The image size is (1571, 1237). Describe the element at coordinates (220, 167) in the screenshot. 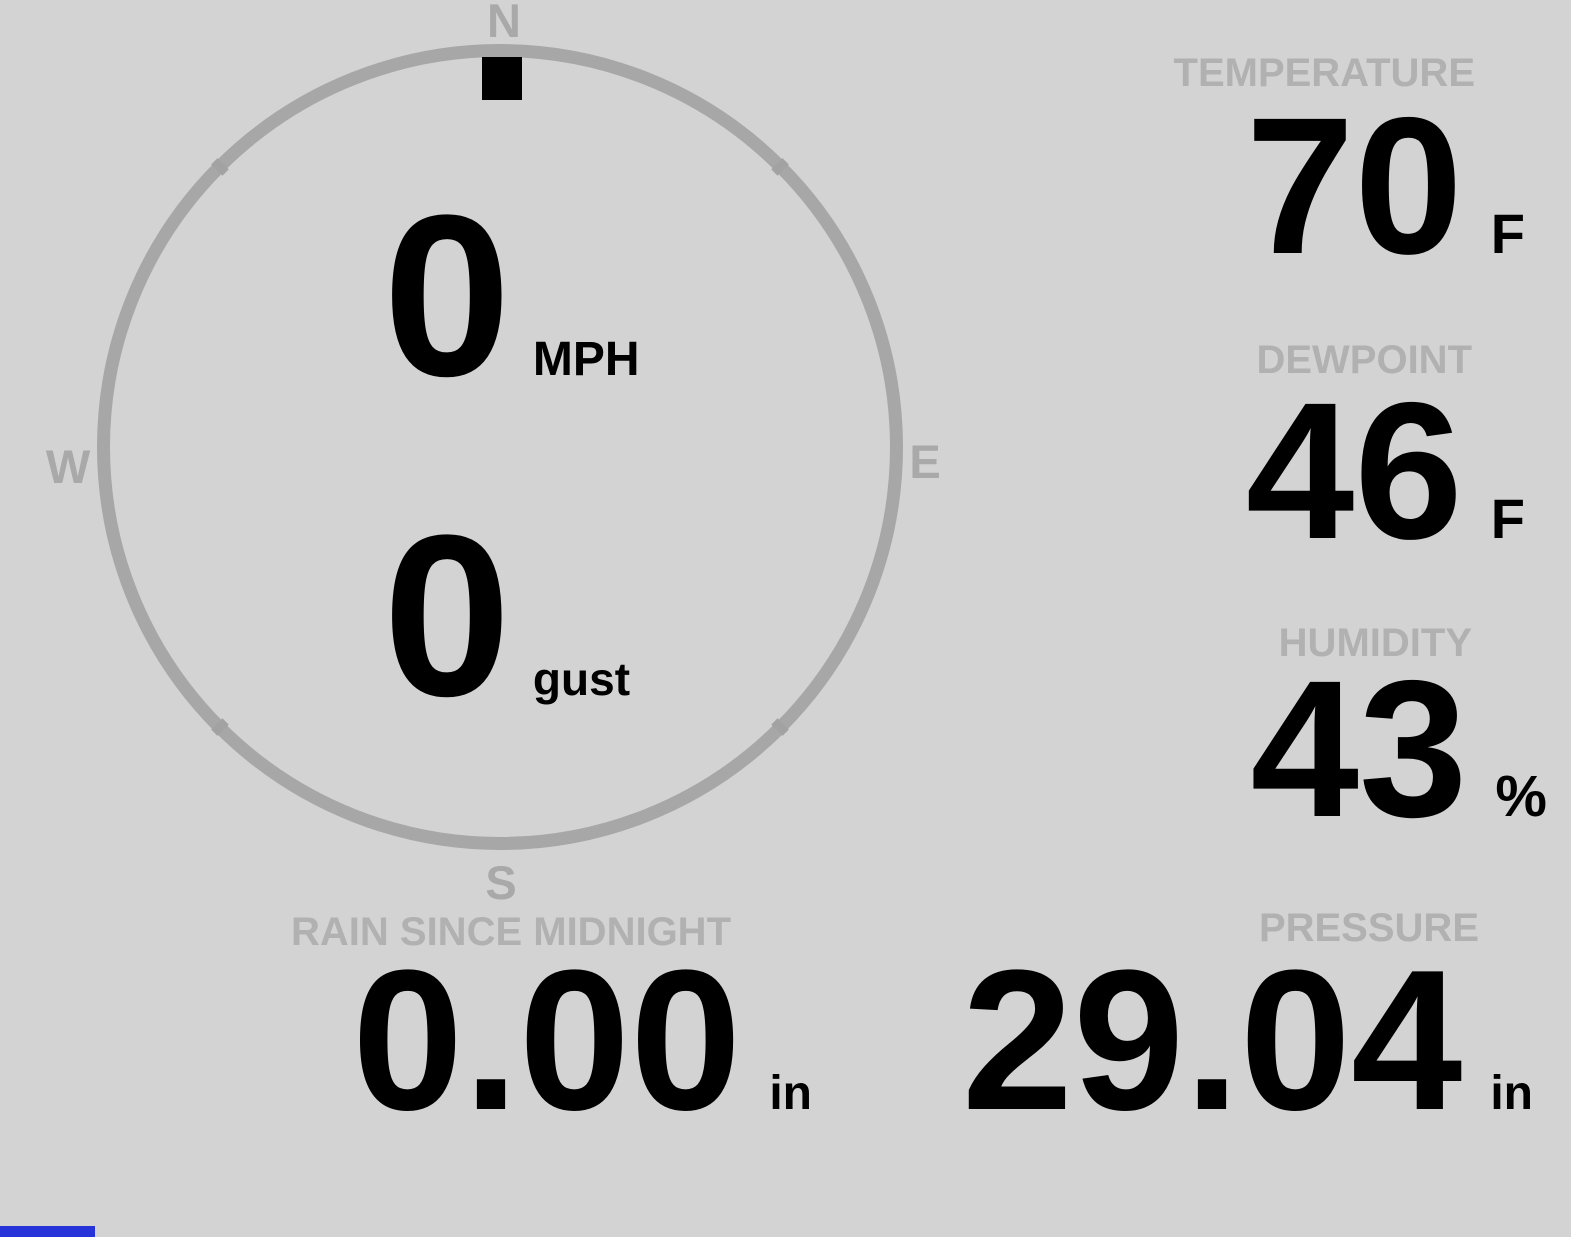

I see `compass-tick-nw` at that location.